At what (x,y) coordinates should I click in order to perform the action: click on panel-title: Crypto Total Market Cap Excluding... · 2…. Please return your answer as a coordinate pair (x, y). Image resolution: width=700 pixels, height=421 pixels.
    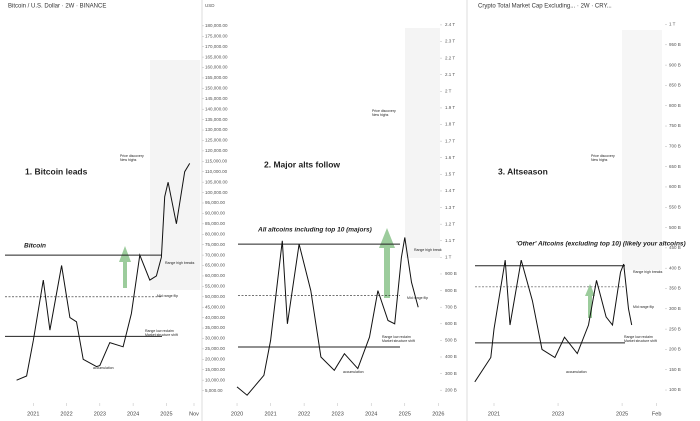
    Looking at the image, I should click on (545, 7).